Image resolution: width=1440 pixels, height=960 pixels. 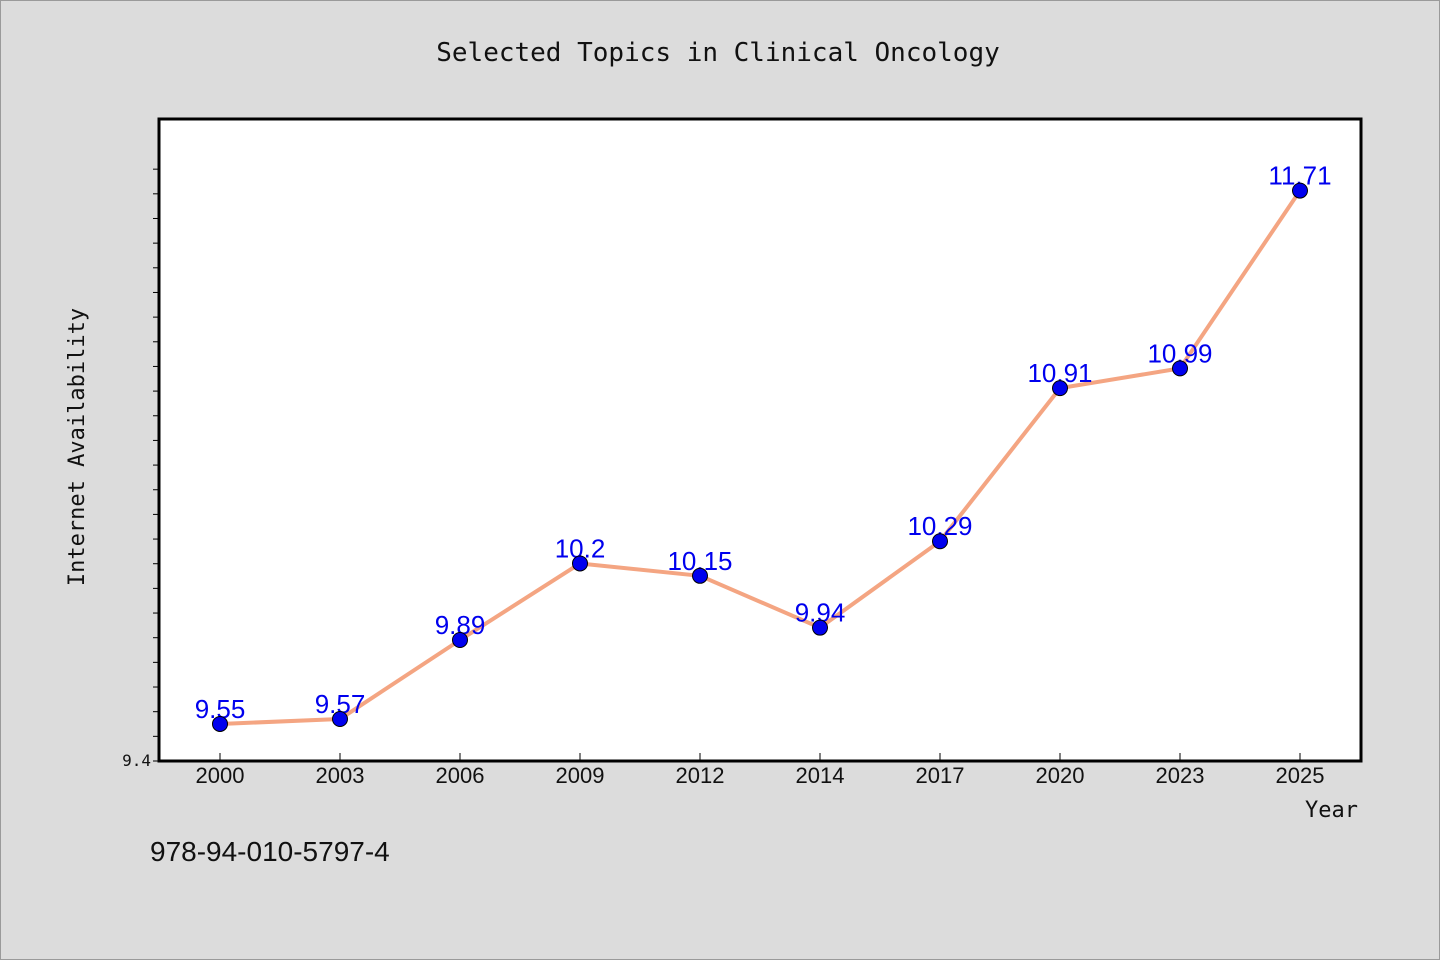 I want to click on y-tick-label: 9.4, so click(x=136, y=760).